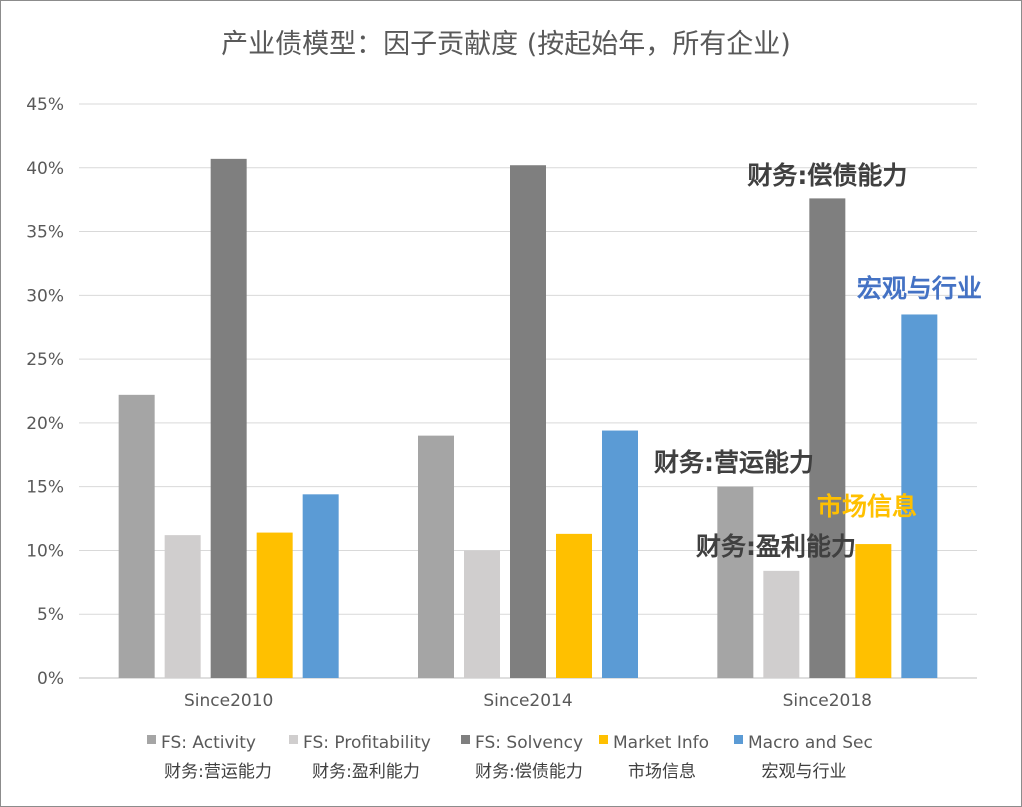  I want to click on chart-annotation: 财务:营运能力, so click(734, 462).